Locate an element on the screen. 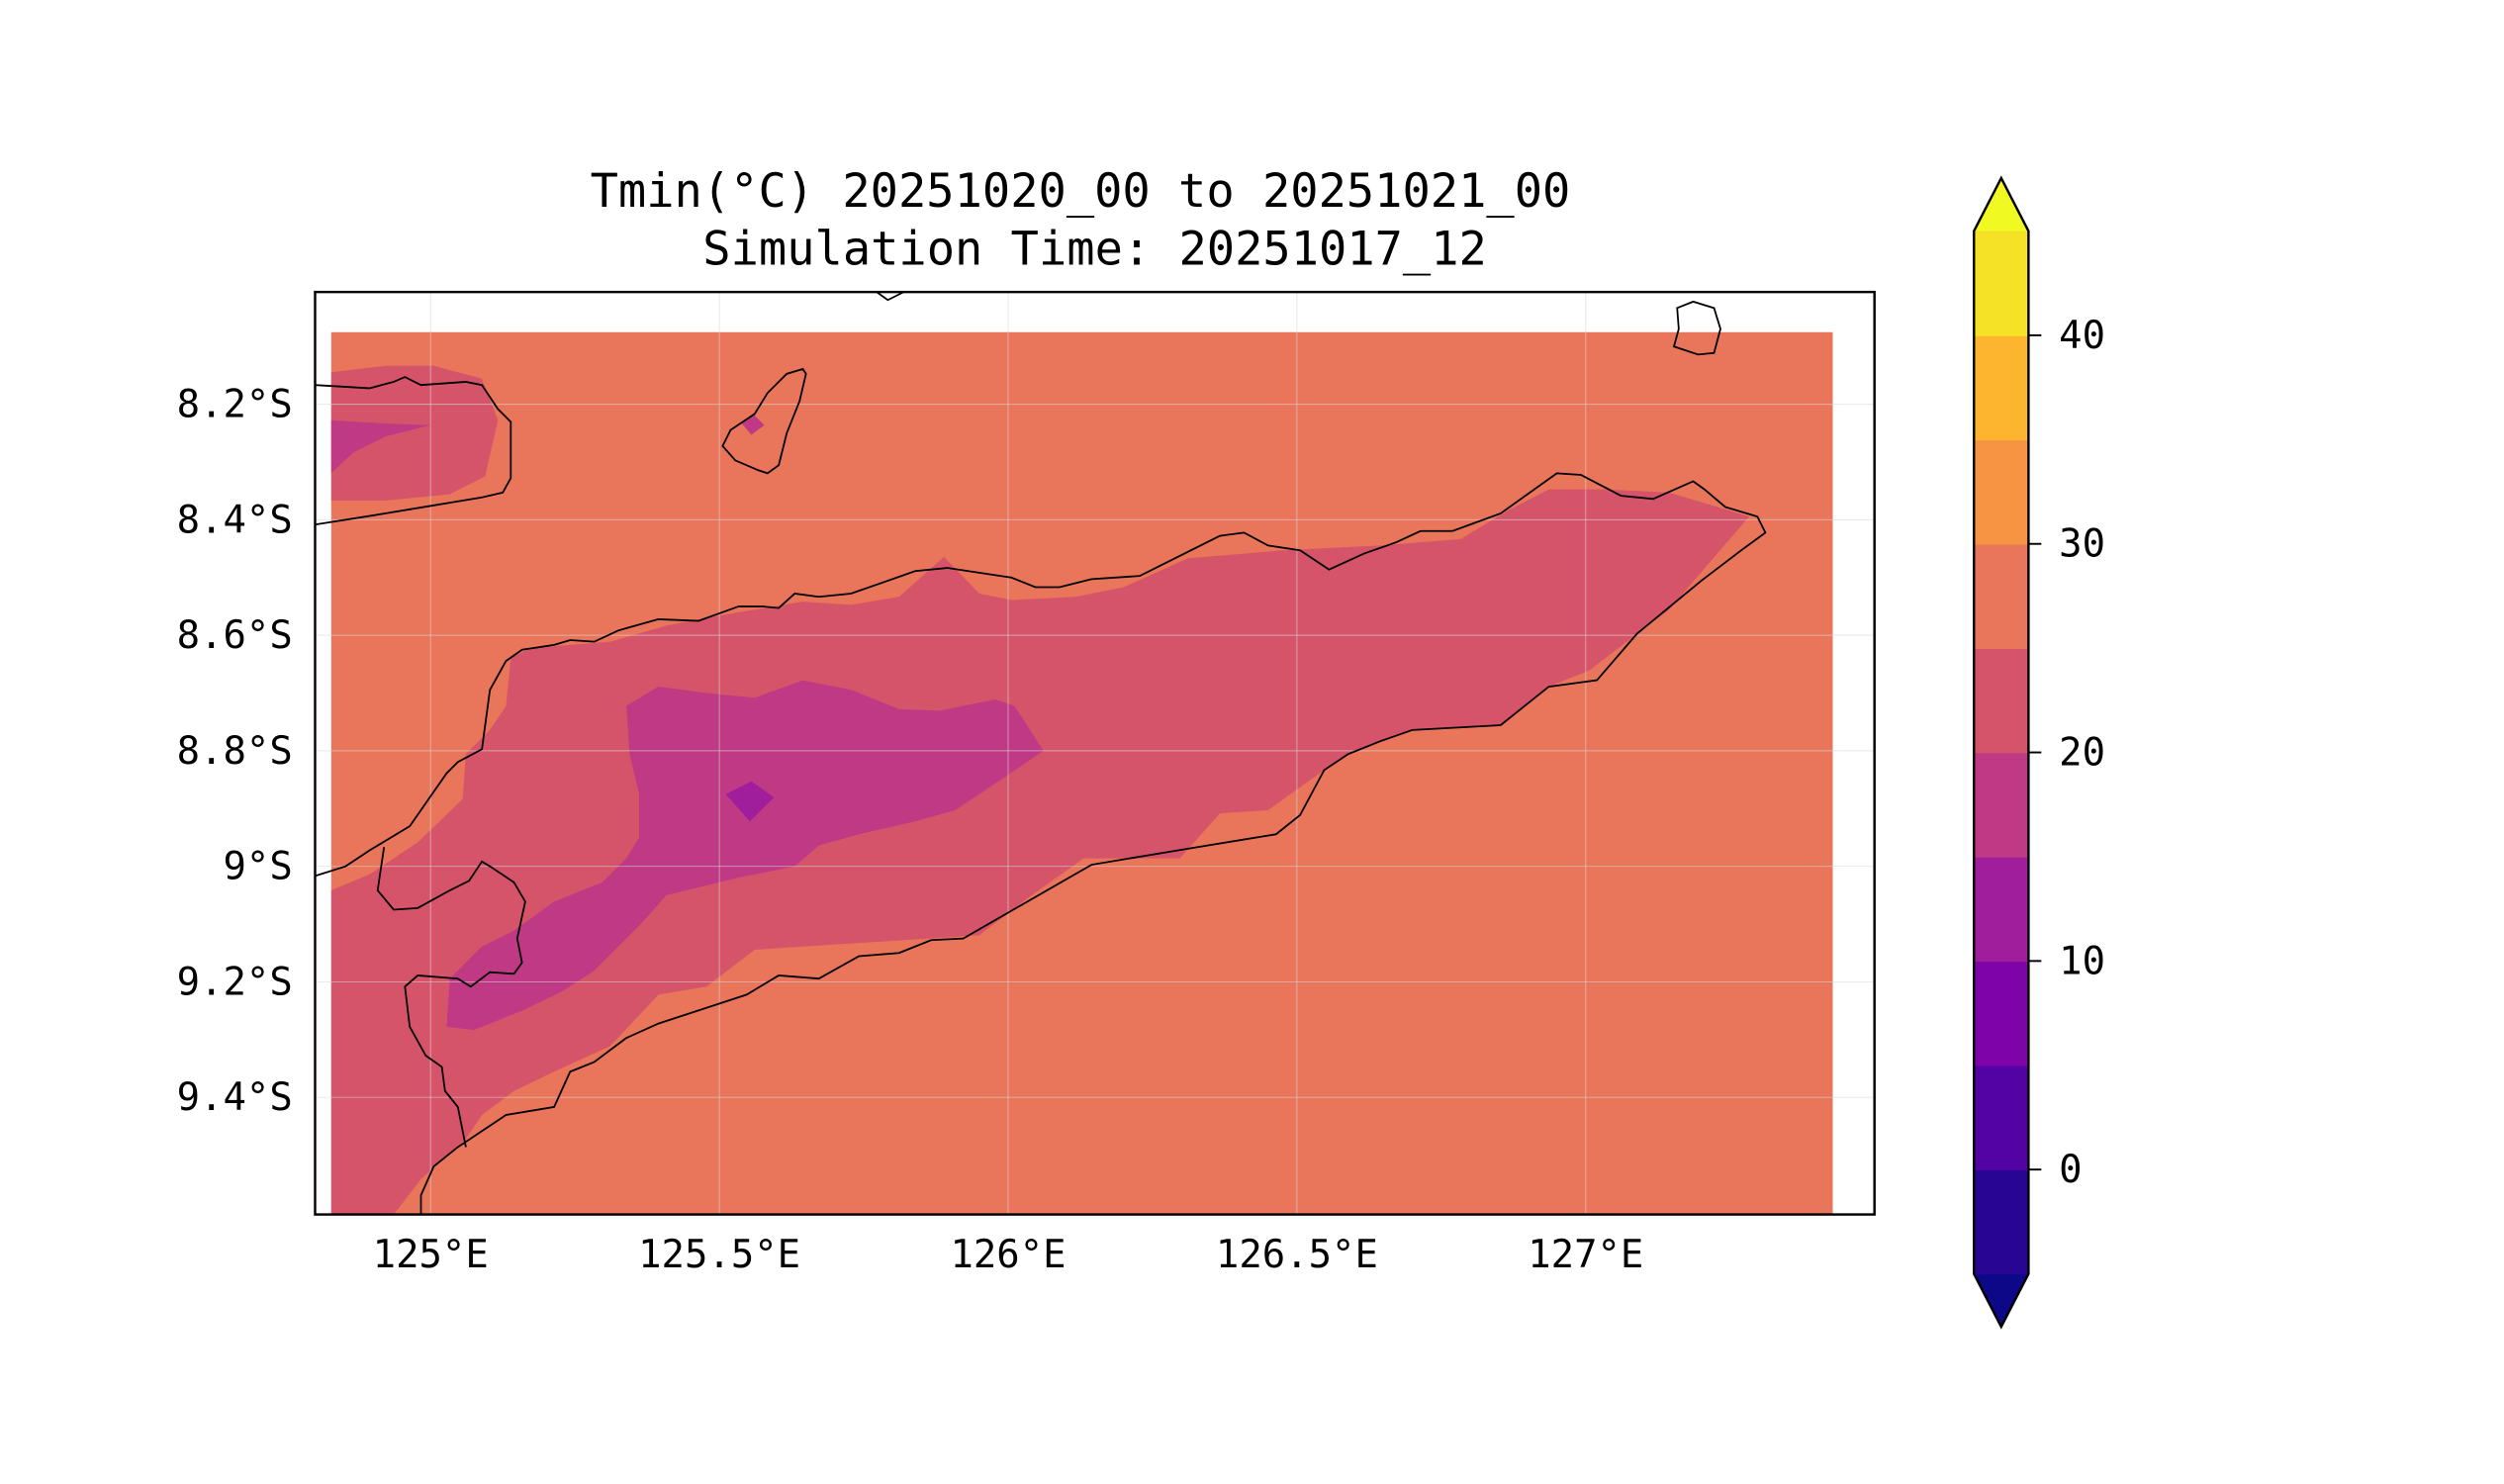 This screenshot has width=2504, height=1484. contour-15-20-timor is located at coordinates (745, 855).